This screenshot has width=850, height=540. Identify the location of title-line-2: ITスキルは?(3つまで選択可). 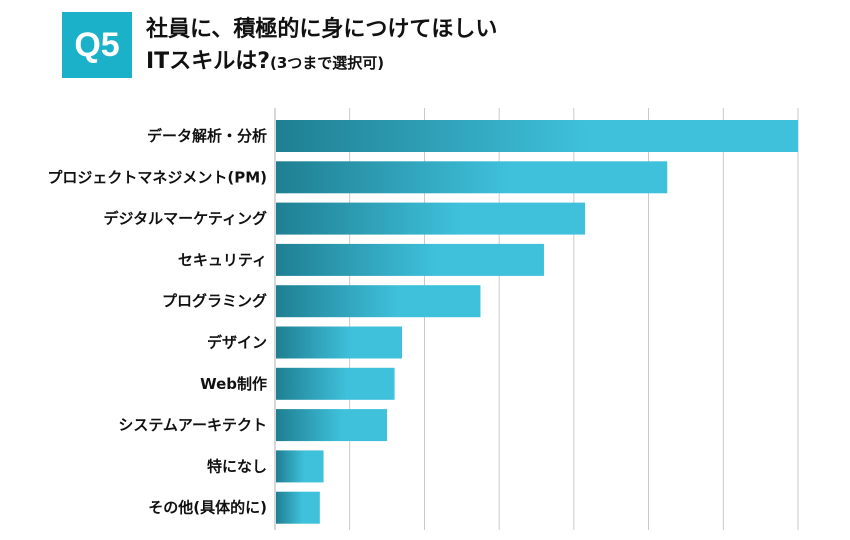
(321, 62).